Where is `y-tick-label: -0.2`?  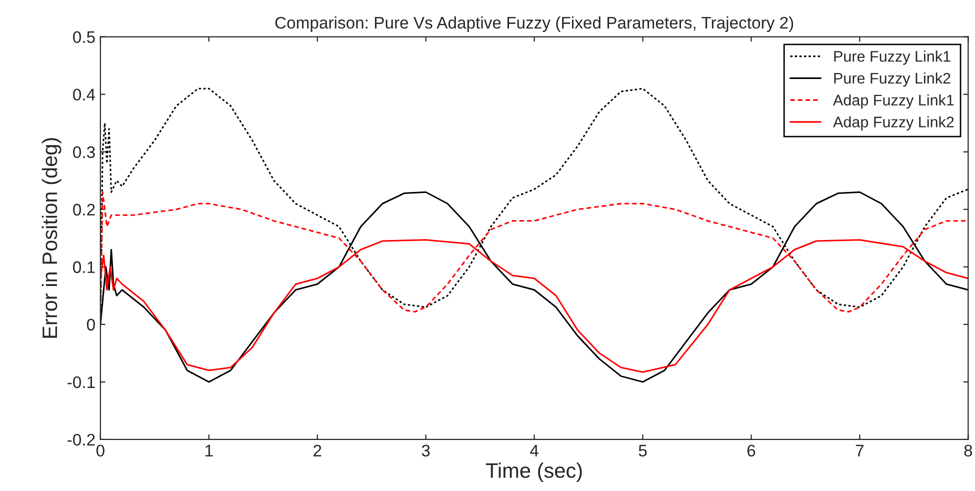
y-tick-label: -0.2 is located at coordinates (81, 440).